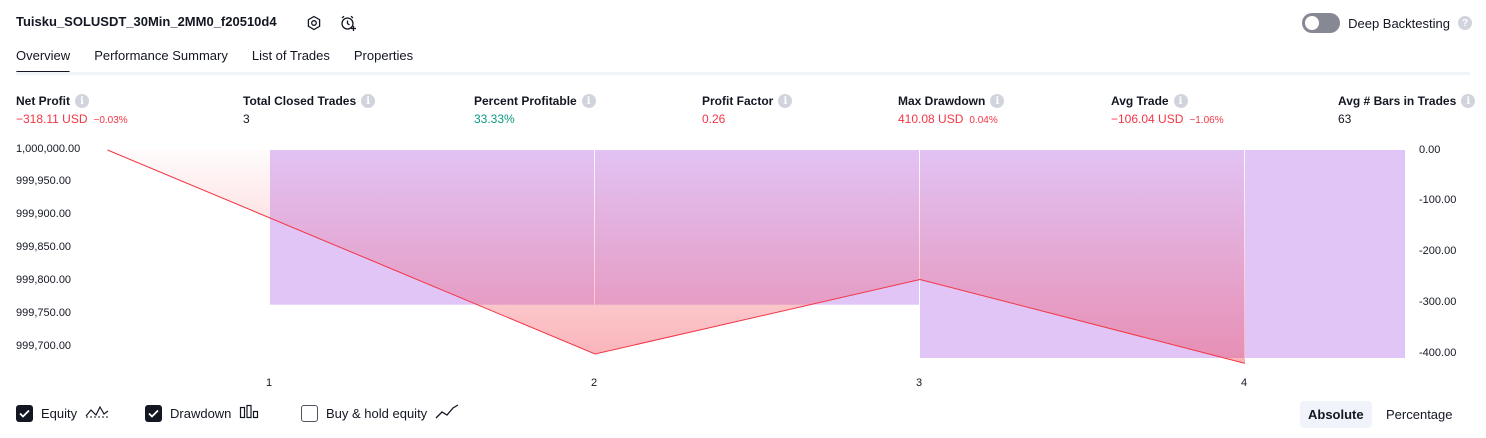 This screenshot has height=438, width=1486. What do you see at coordinates (314, 23) in the screenshot?
I see `settings-icon` at bounding box center [314, 23].